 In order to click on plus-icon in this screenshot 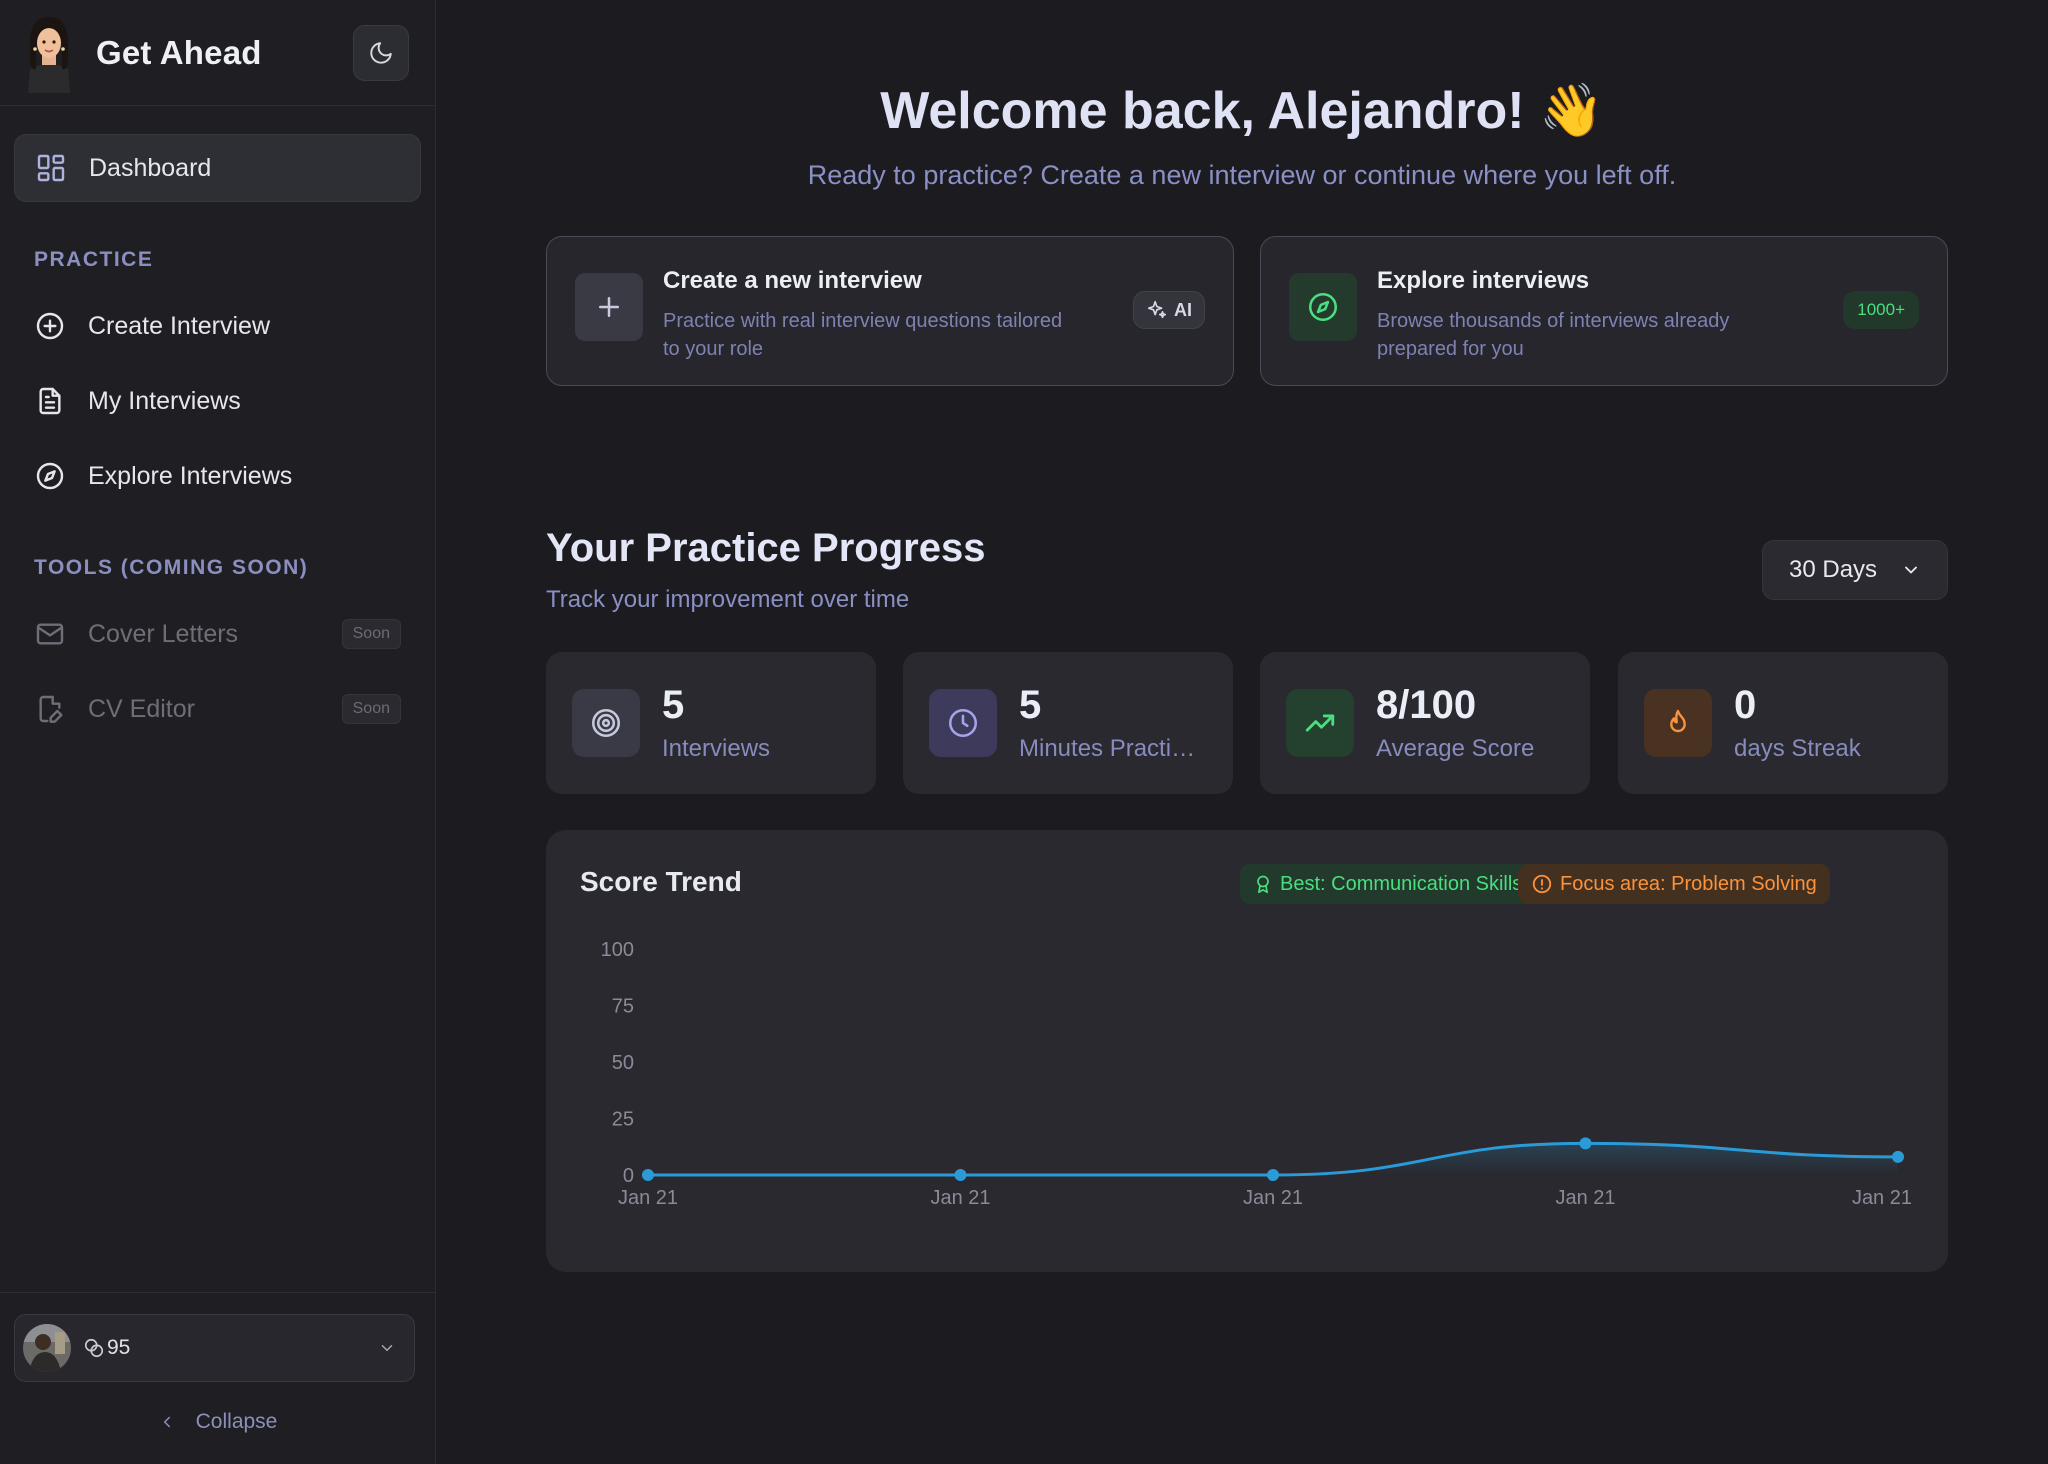, I will do `click(609, 307)`.